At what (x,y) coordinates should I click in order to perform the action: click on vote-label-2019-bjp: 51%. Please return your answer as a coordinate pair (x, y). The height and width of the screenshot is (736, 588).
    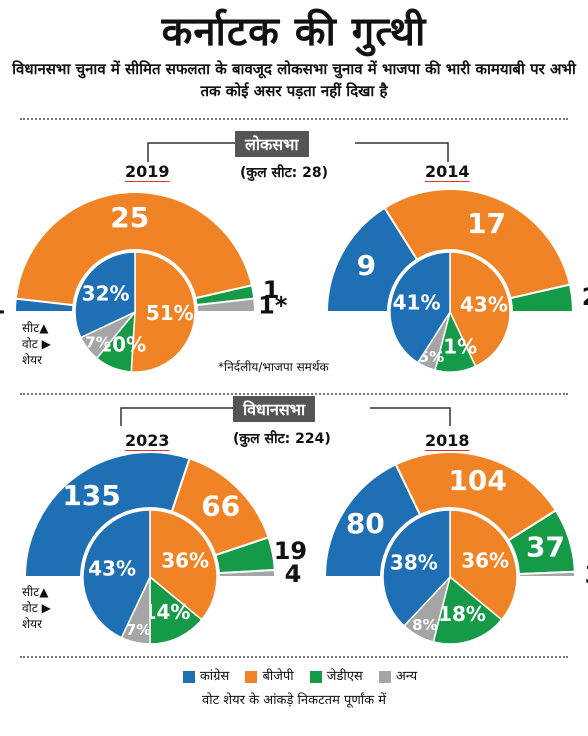
    Looking at the image, I should click on (170, 313).